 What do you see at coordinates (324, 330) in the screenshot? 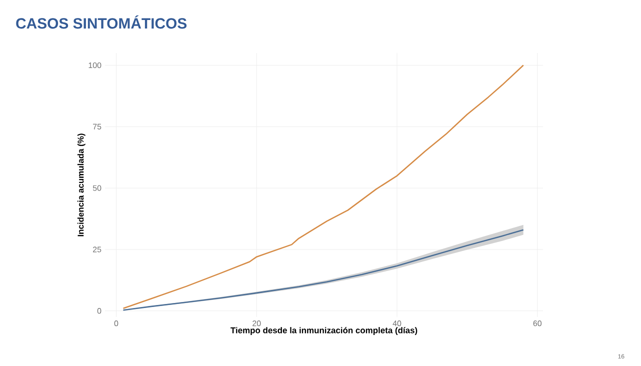
I see `x-axis-title: Tiempo desde la inmunización completa (días)` at bounding box center [324, 330].